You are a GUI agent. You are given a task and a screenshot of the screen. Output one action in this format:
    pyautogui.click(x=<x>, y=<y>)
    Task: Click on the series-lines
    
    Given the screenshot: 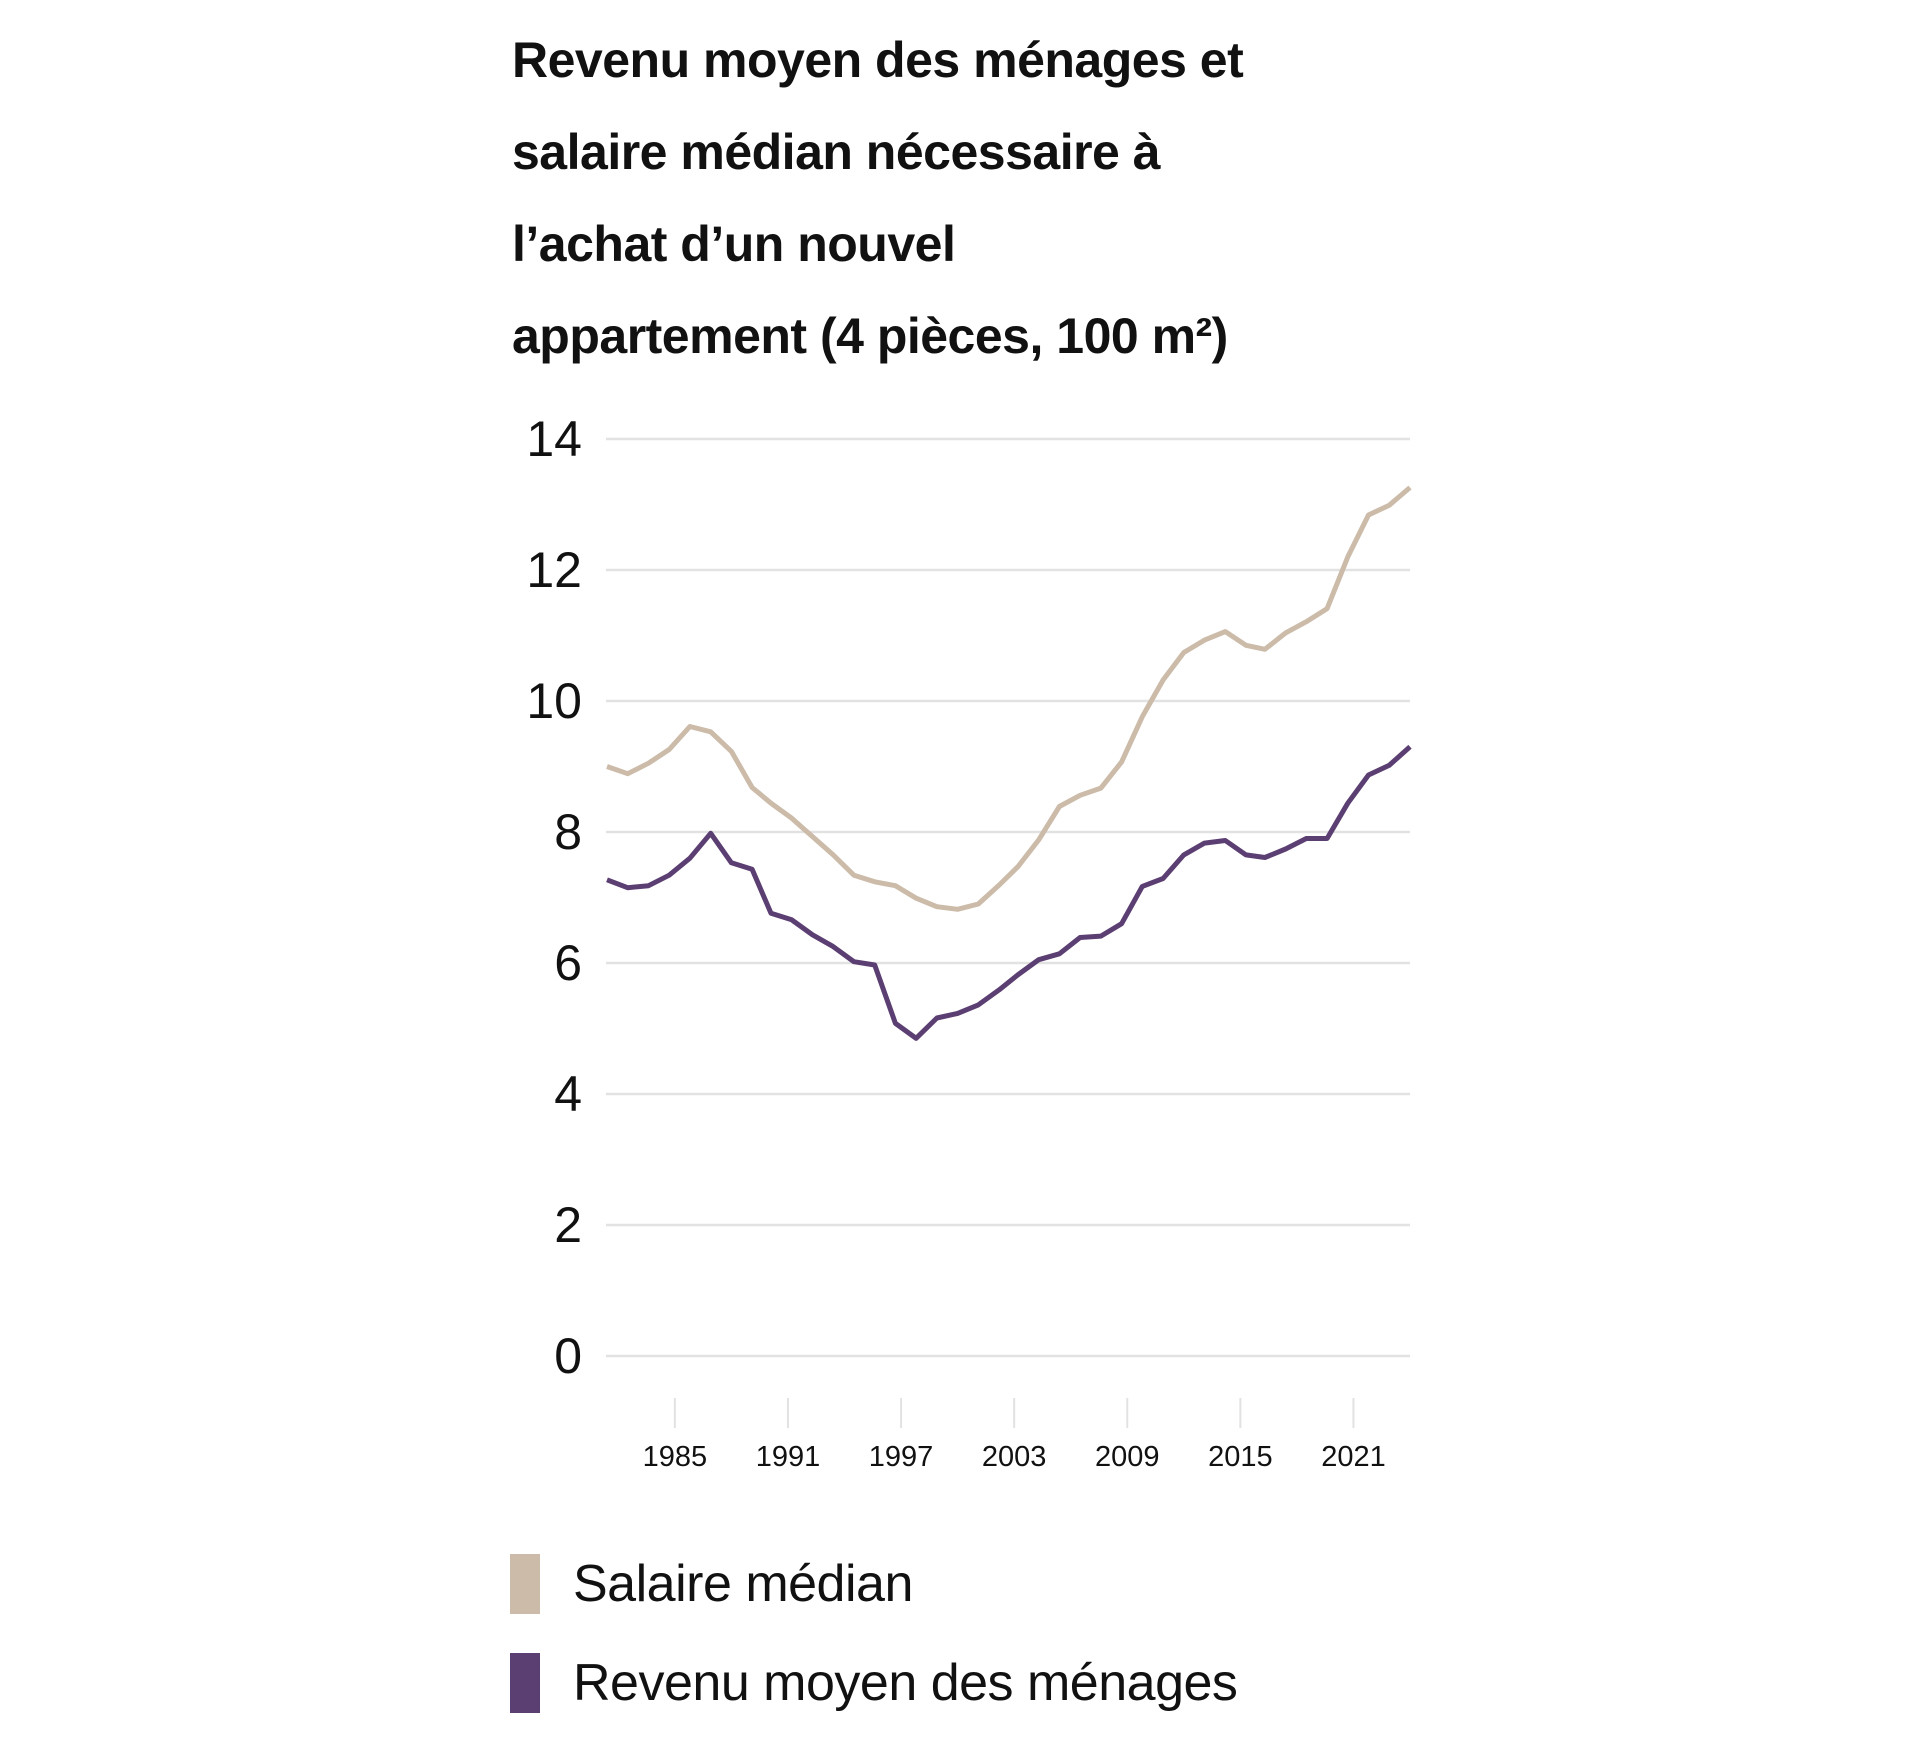 What is the action you would take?
    pyautogui.click(x=1009, y=763)
    